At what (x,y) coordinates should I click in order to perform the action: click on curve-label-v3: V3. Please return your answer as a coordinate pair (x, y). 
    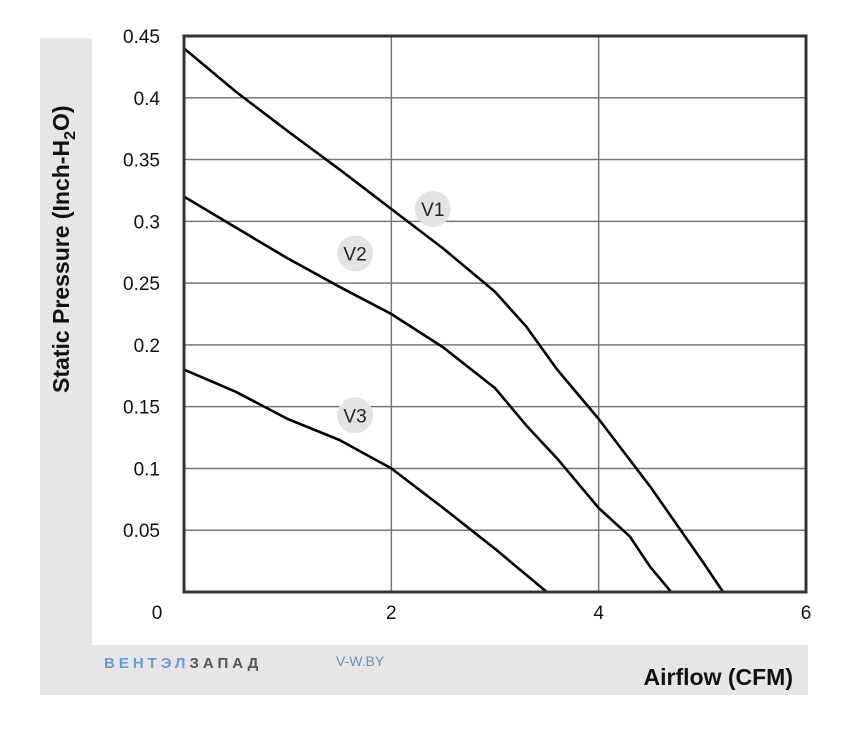
    Looking at the image, I should click on (355, 415).